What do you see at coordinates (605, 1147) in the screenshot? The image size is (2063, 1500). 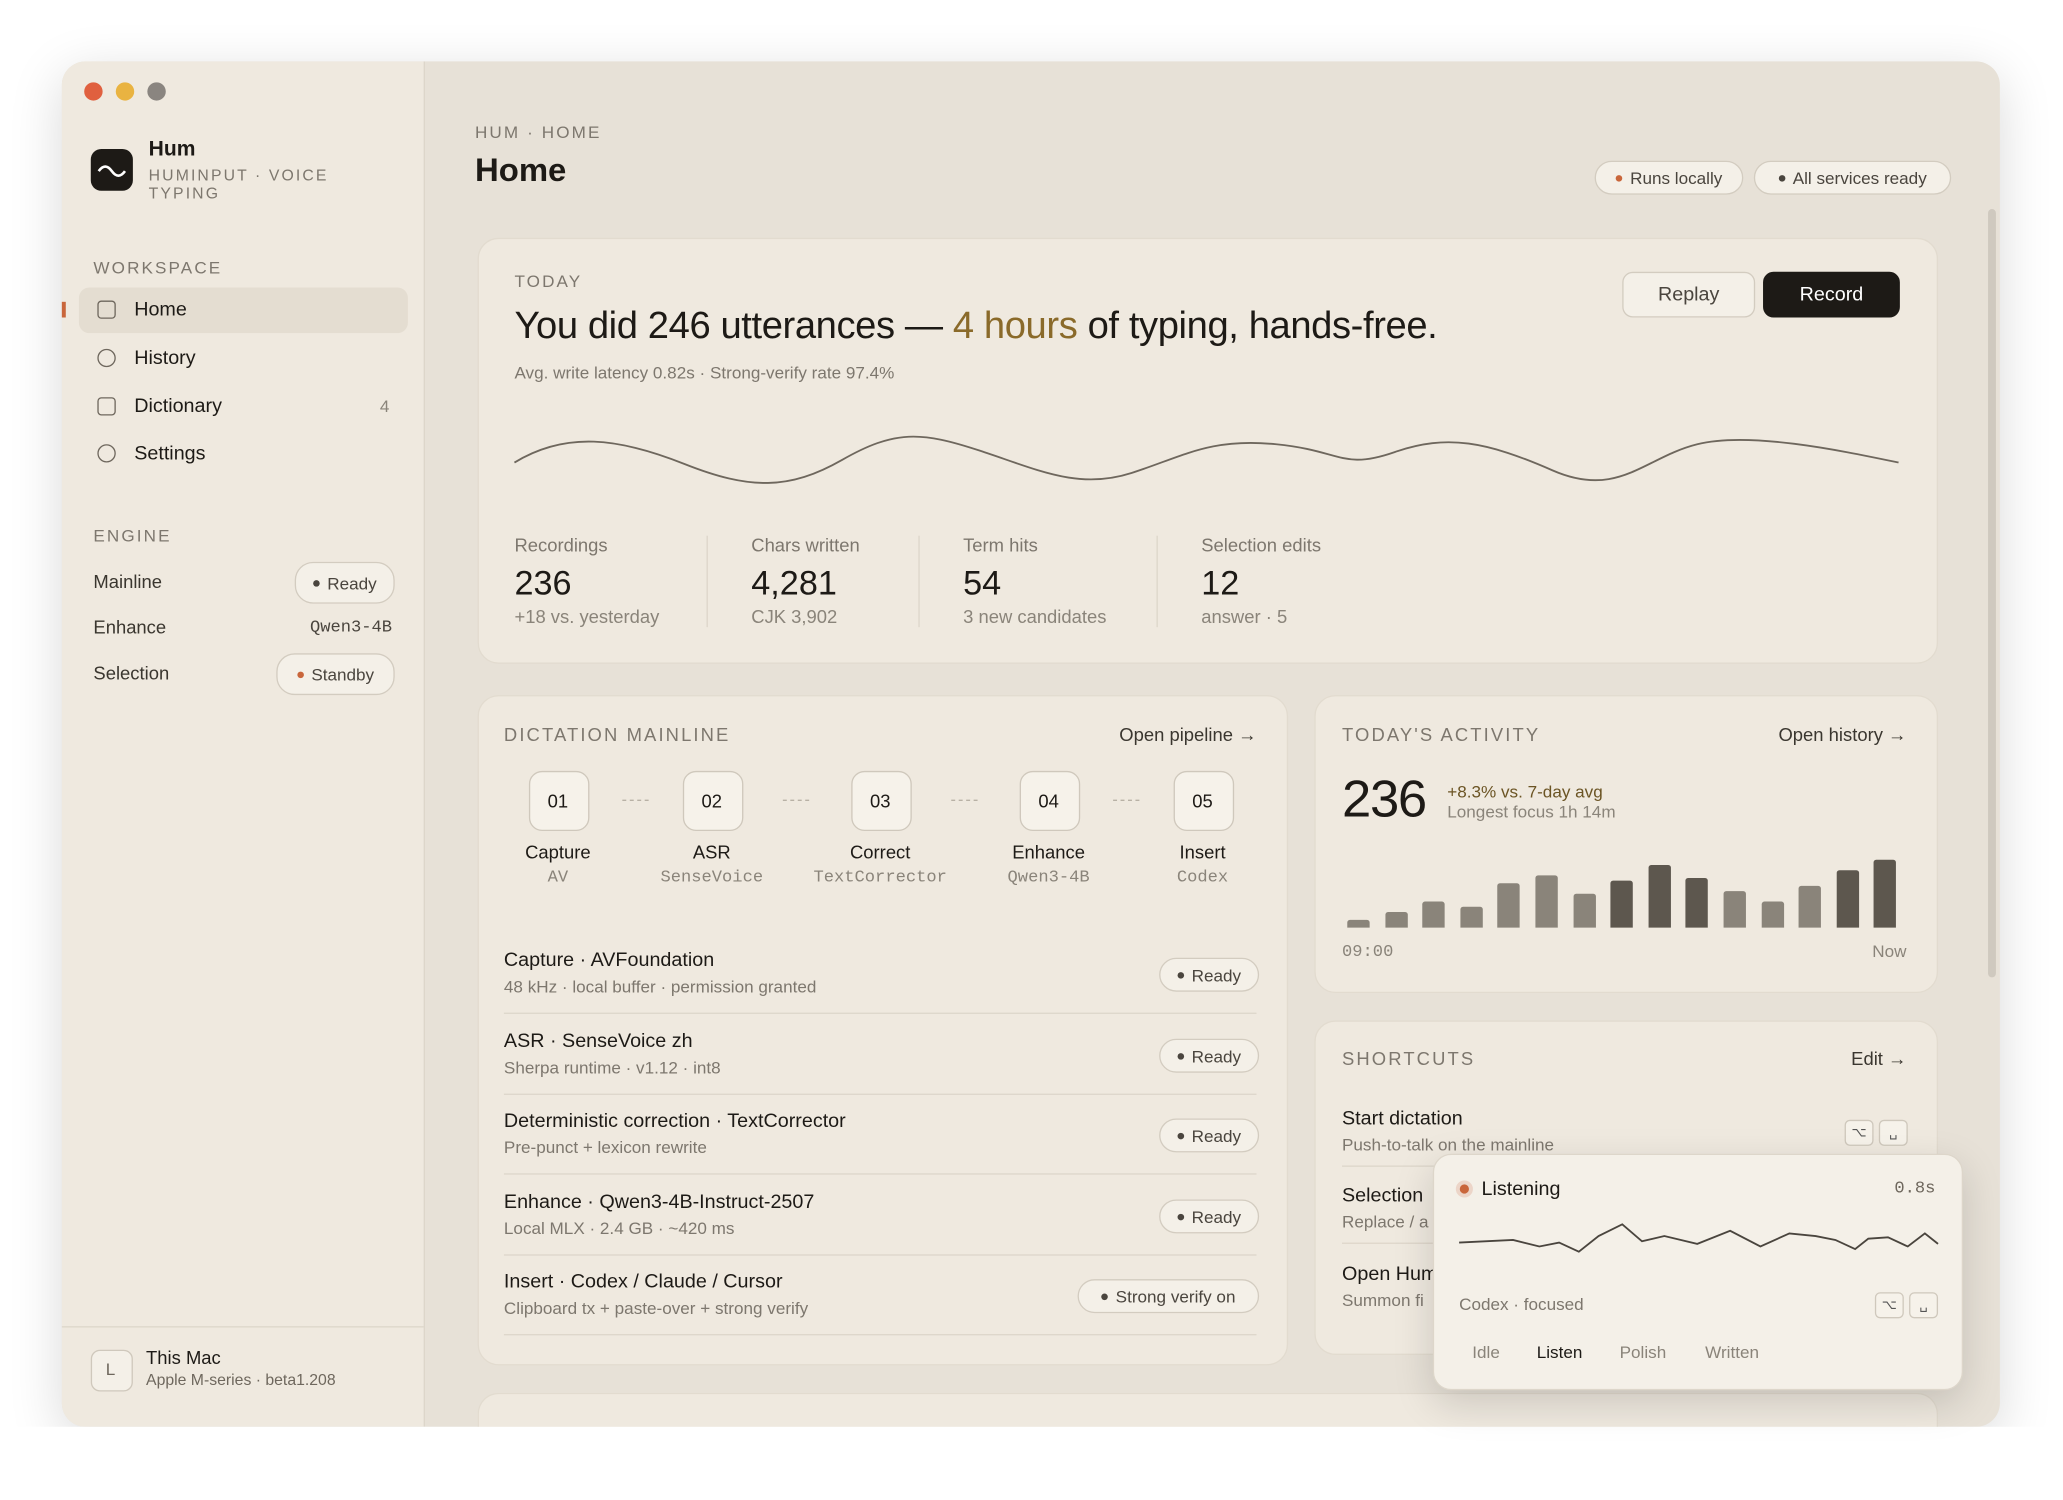 I see `row-detail: Pre-punct + lexicon rewrite` at bounding box center [605, 1147].